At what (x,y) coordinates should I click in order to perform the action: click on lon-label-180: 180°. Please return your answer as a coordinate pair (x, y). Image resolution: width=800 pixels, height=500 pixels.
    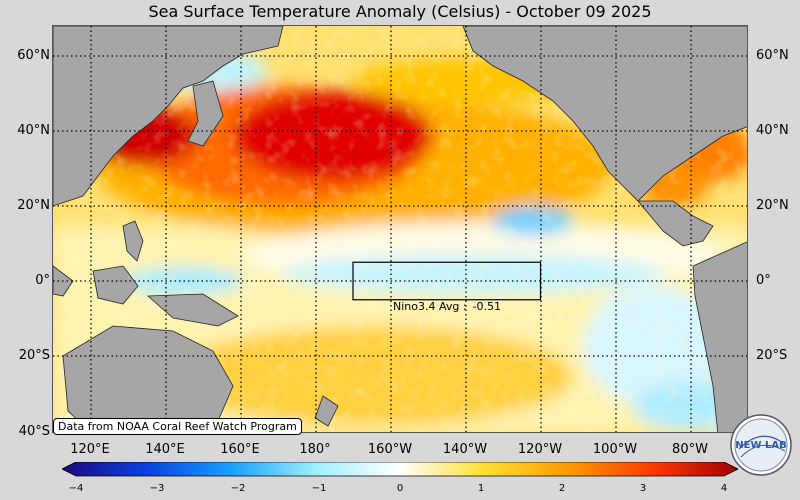
    Looking at the image, I should click on (315, 449).